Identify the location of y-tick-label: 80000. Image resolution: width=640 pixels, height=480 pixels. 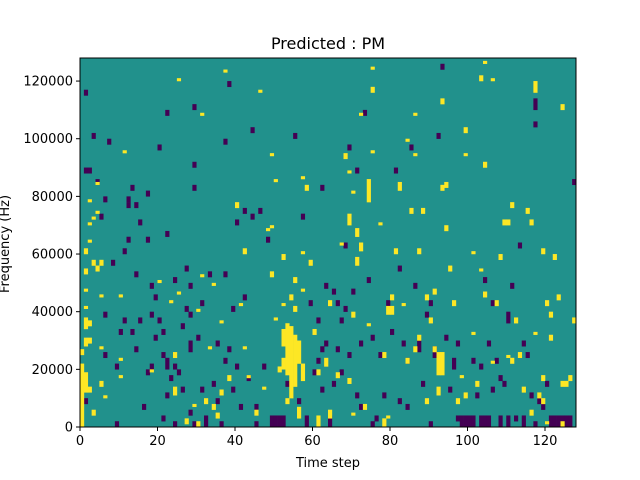
(52, 197).